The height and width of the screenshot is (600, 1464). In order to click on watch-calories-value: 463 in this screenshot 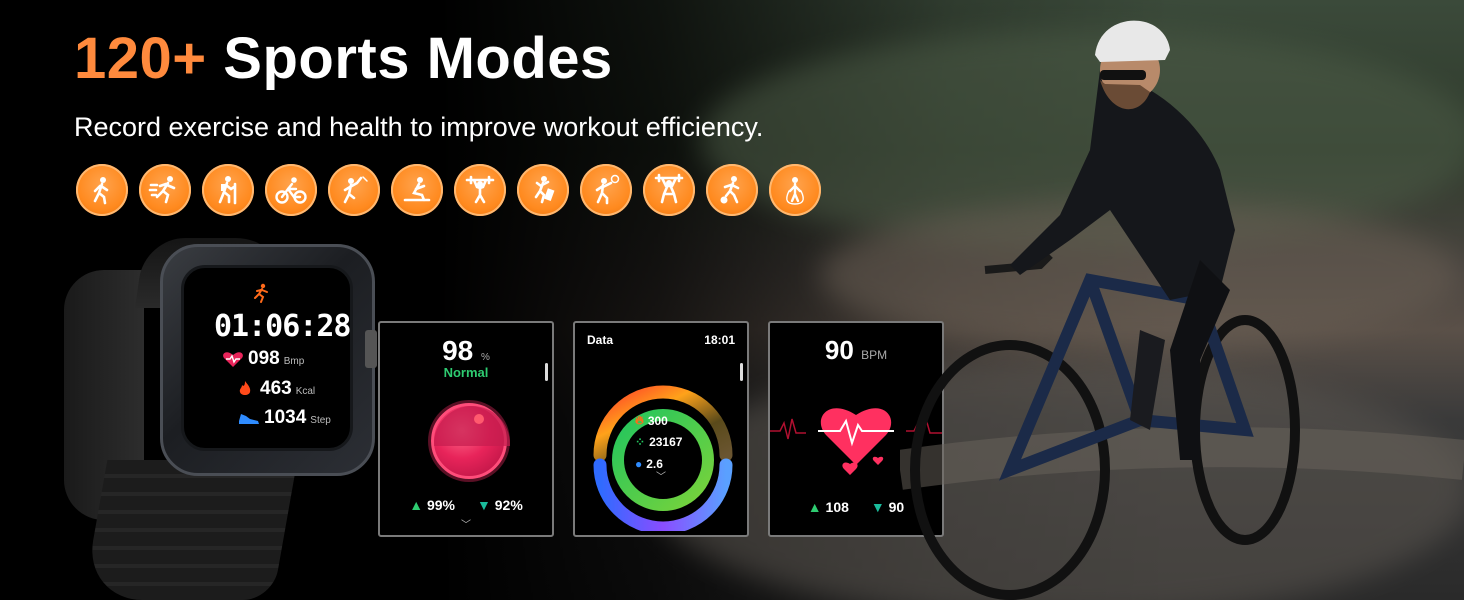, I will do `click(276, 388)`.